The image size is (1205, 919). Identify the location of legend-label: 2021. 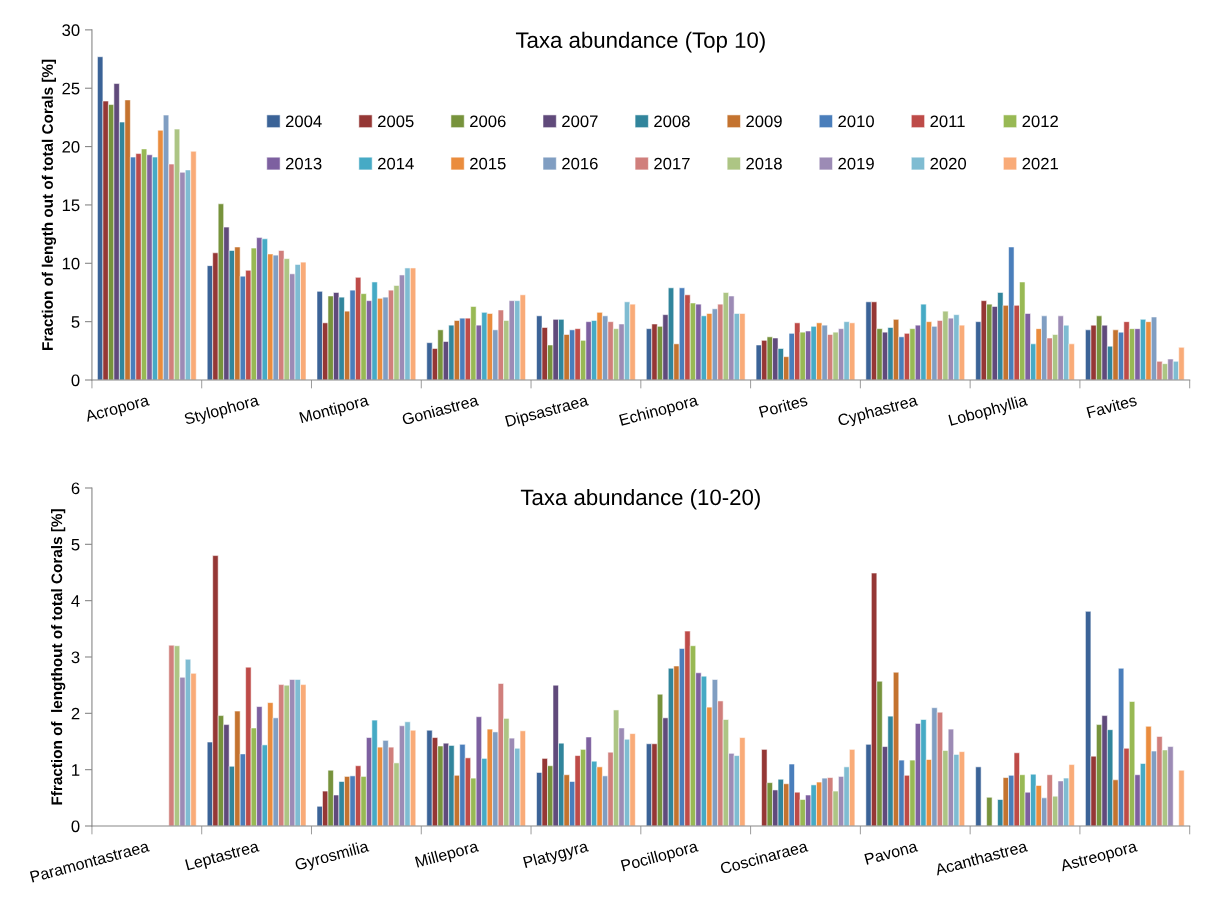
(1040, 163).